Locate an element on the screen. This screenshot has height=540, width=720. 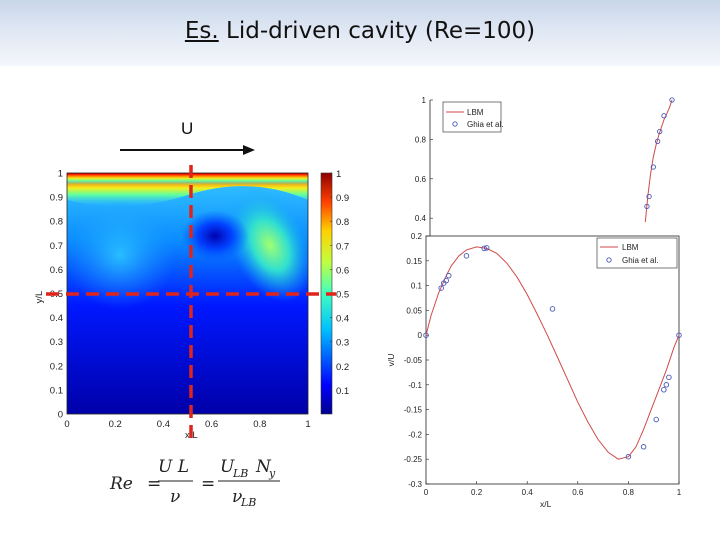
v-plot-y-tick-label: 0 is located at coordinates (420, 335).